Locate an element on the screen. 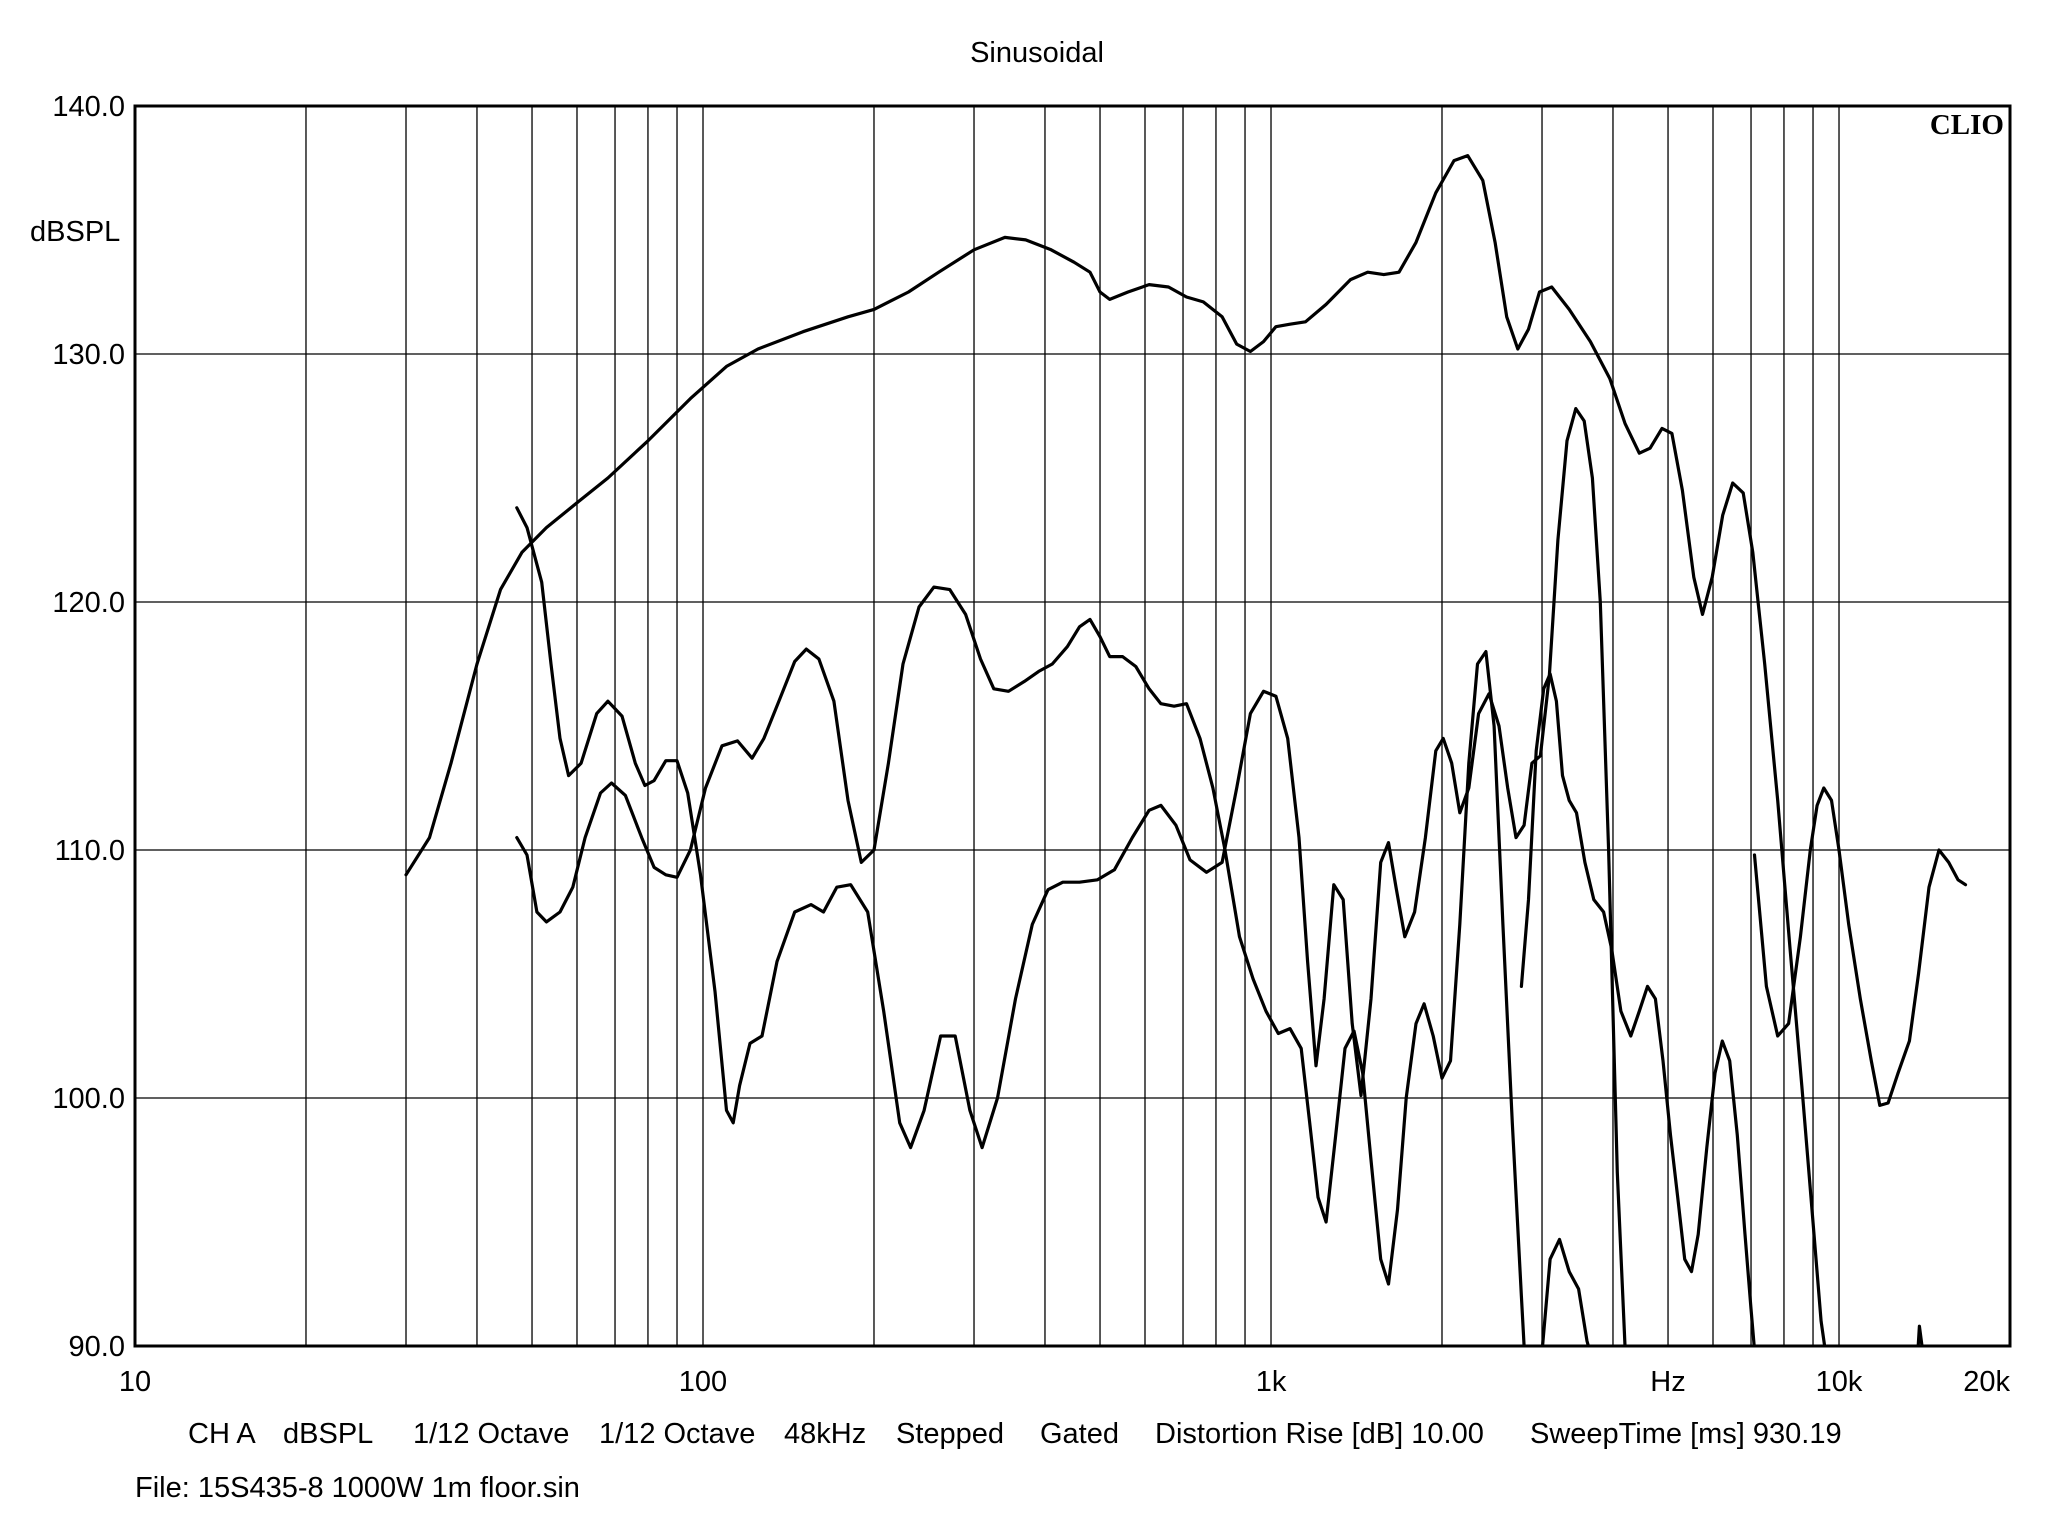 This screenshot has height=1536, width=2048. y-tick-label: 120.0 is located at coordinates (88, 603).